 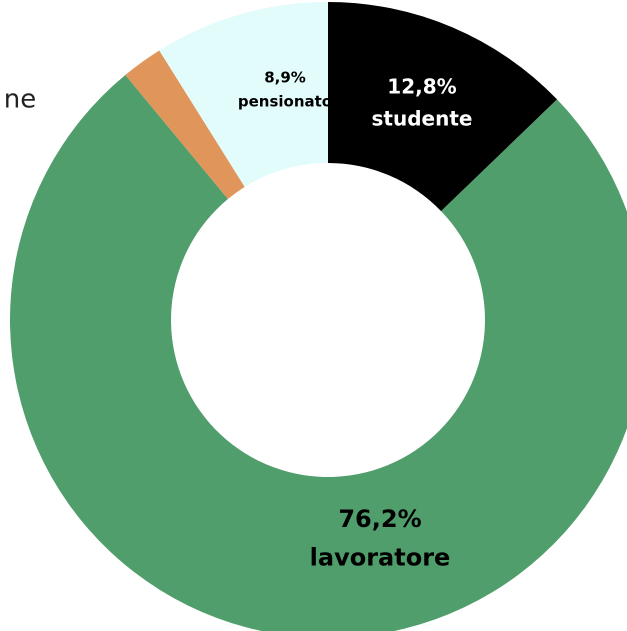 I want to click on value-label: 76,2%, so click(x=379, y=519).